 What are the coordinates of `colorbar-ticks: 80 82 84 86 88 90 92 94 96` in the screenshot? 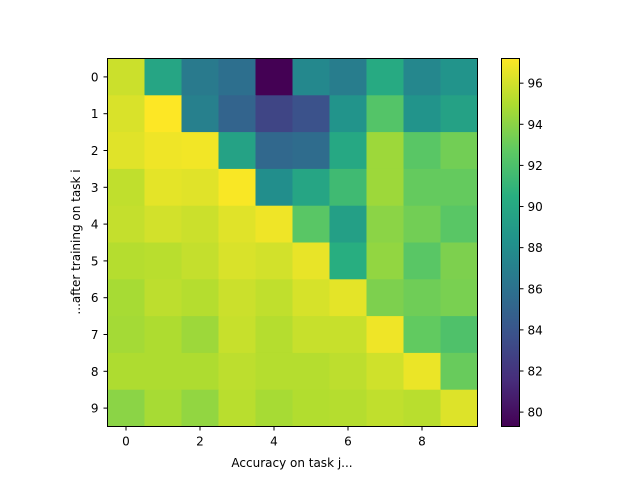 It's located at (531, 248).